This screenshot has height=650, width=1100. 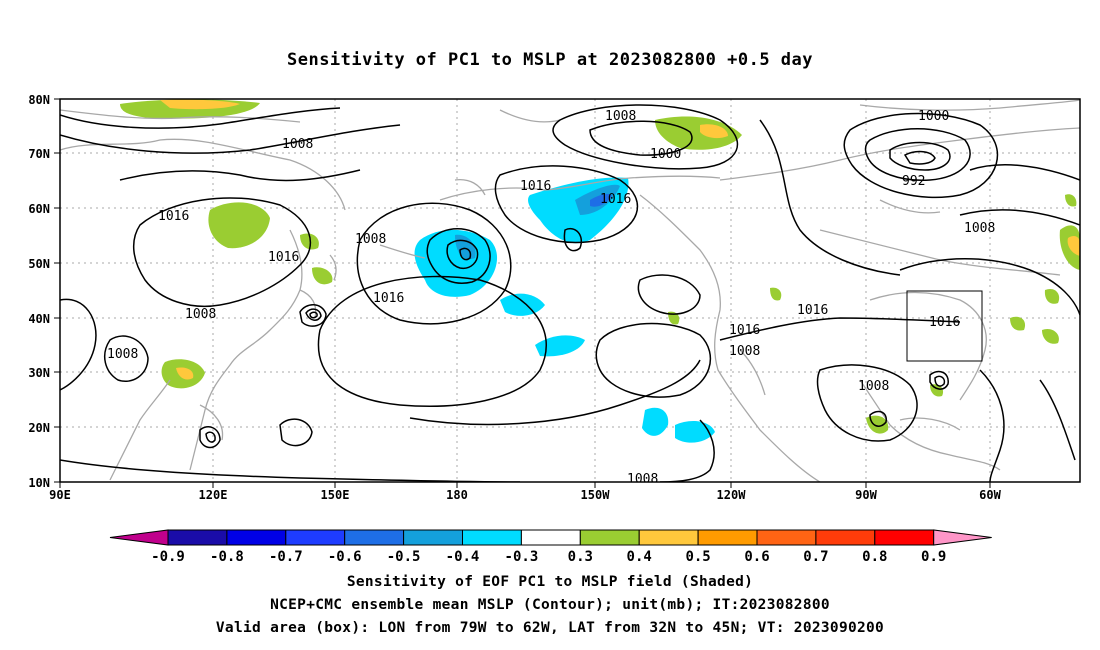 I want to click on shade-atlantic-1-core, so click(x=1073, y=246).